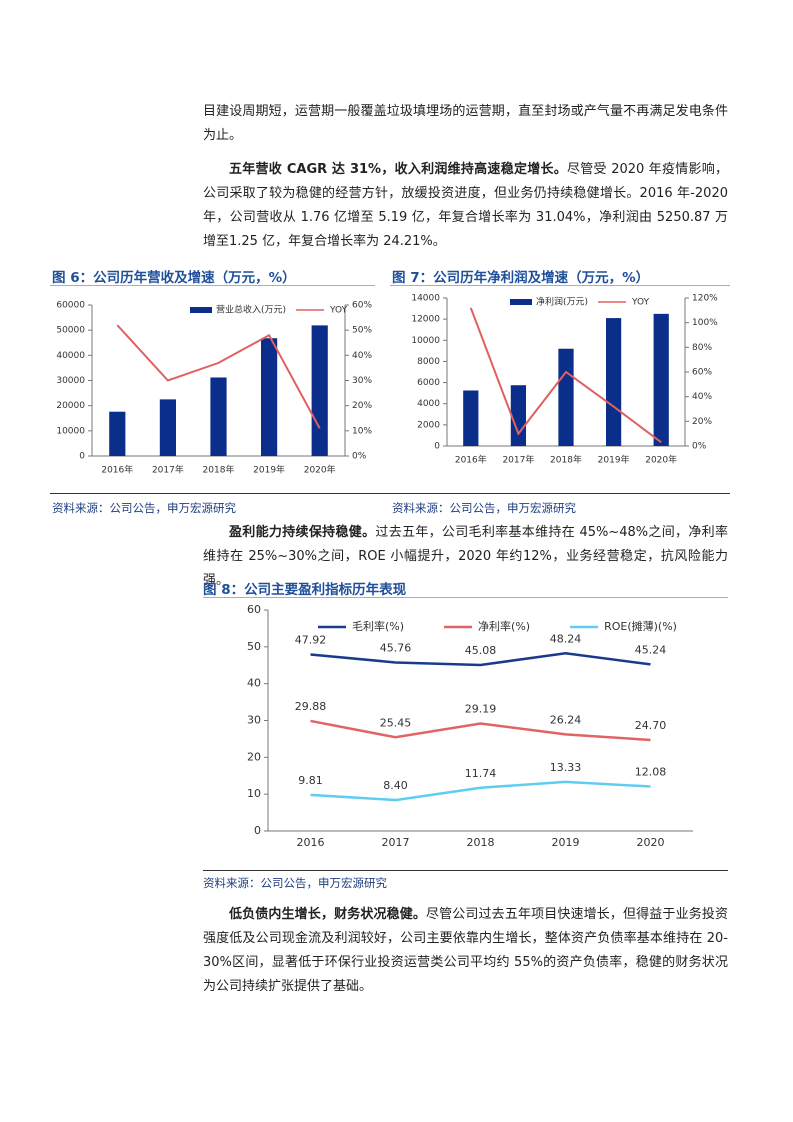 This screenshot has width=793, height=1122. I want to click on y-tick-label: 50000, so click(70, 331).